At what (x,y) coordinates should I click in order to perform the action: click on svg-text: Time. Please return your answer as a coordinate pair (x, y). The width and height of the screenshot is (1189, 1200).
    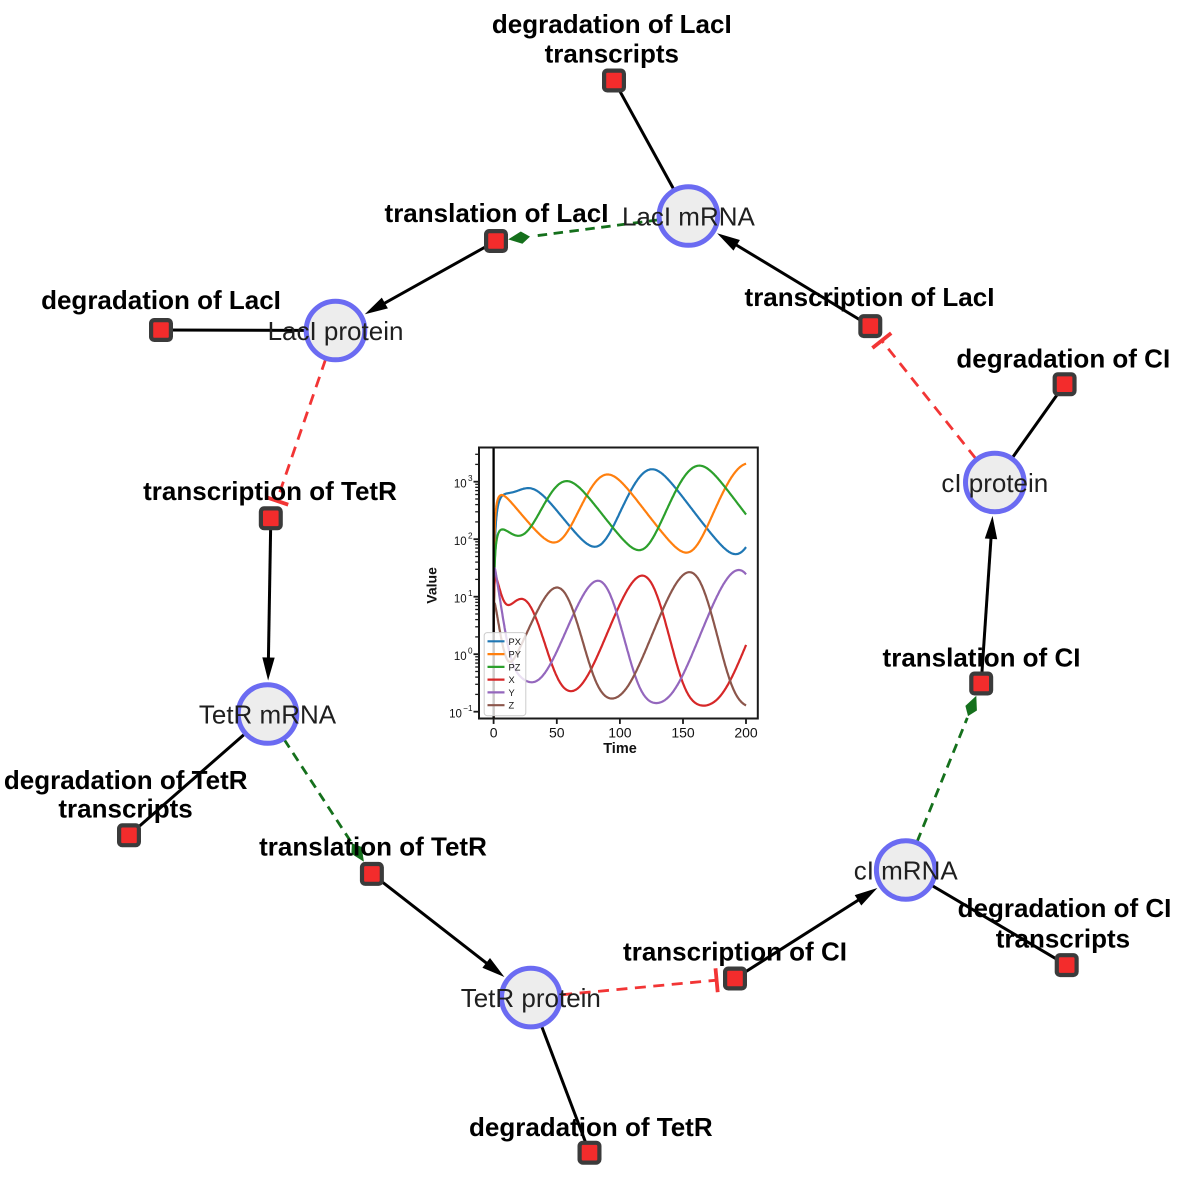
    Looking at the image, I should click on (620, 749).